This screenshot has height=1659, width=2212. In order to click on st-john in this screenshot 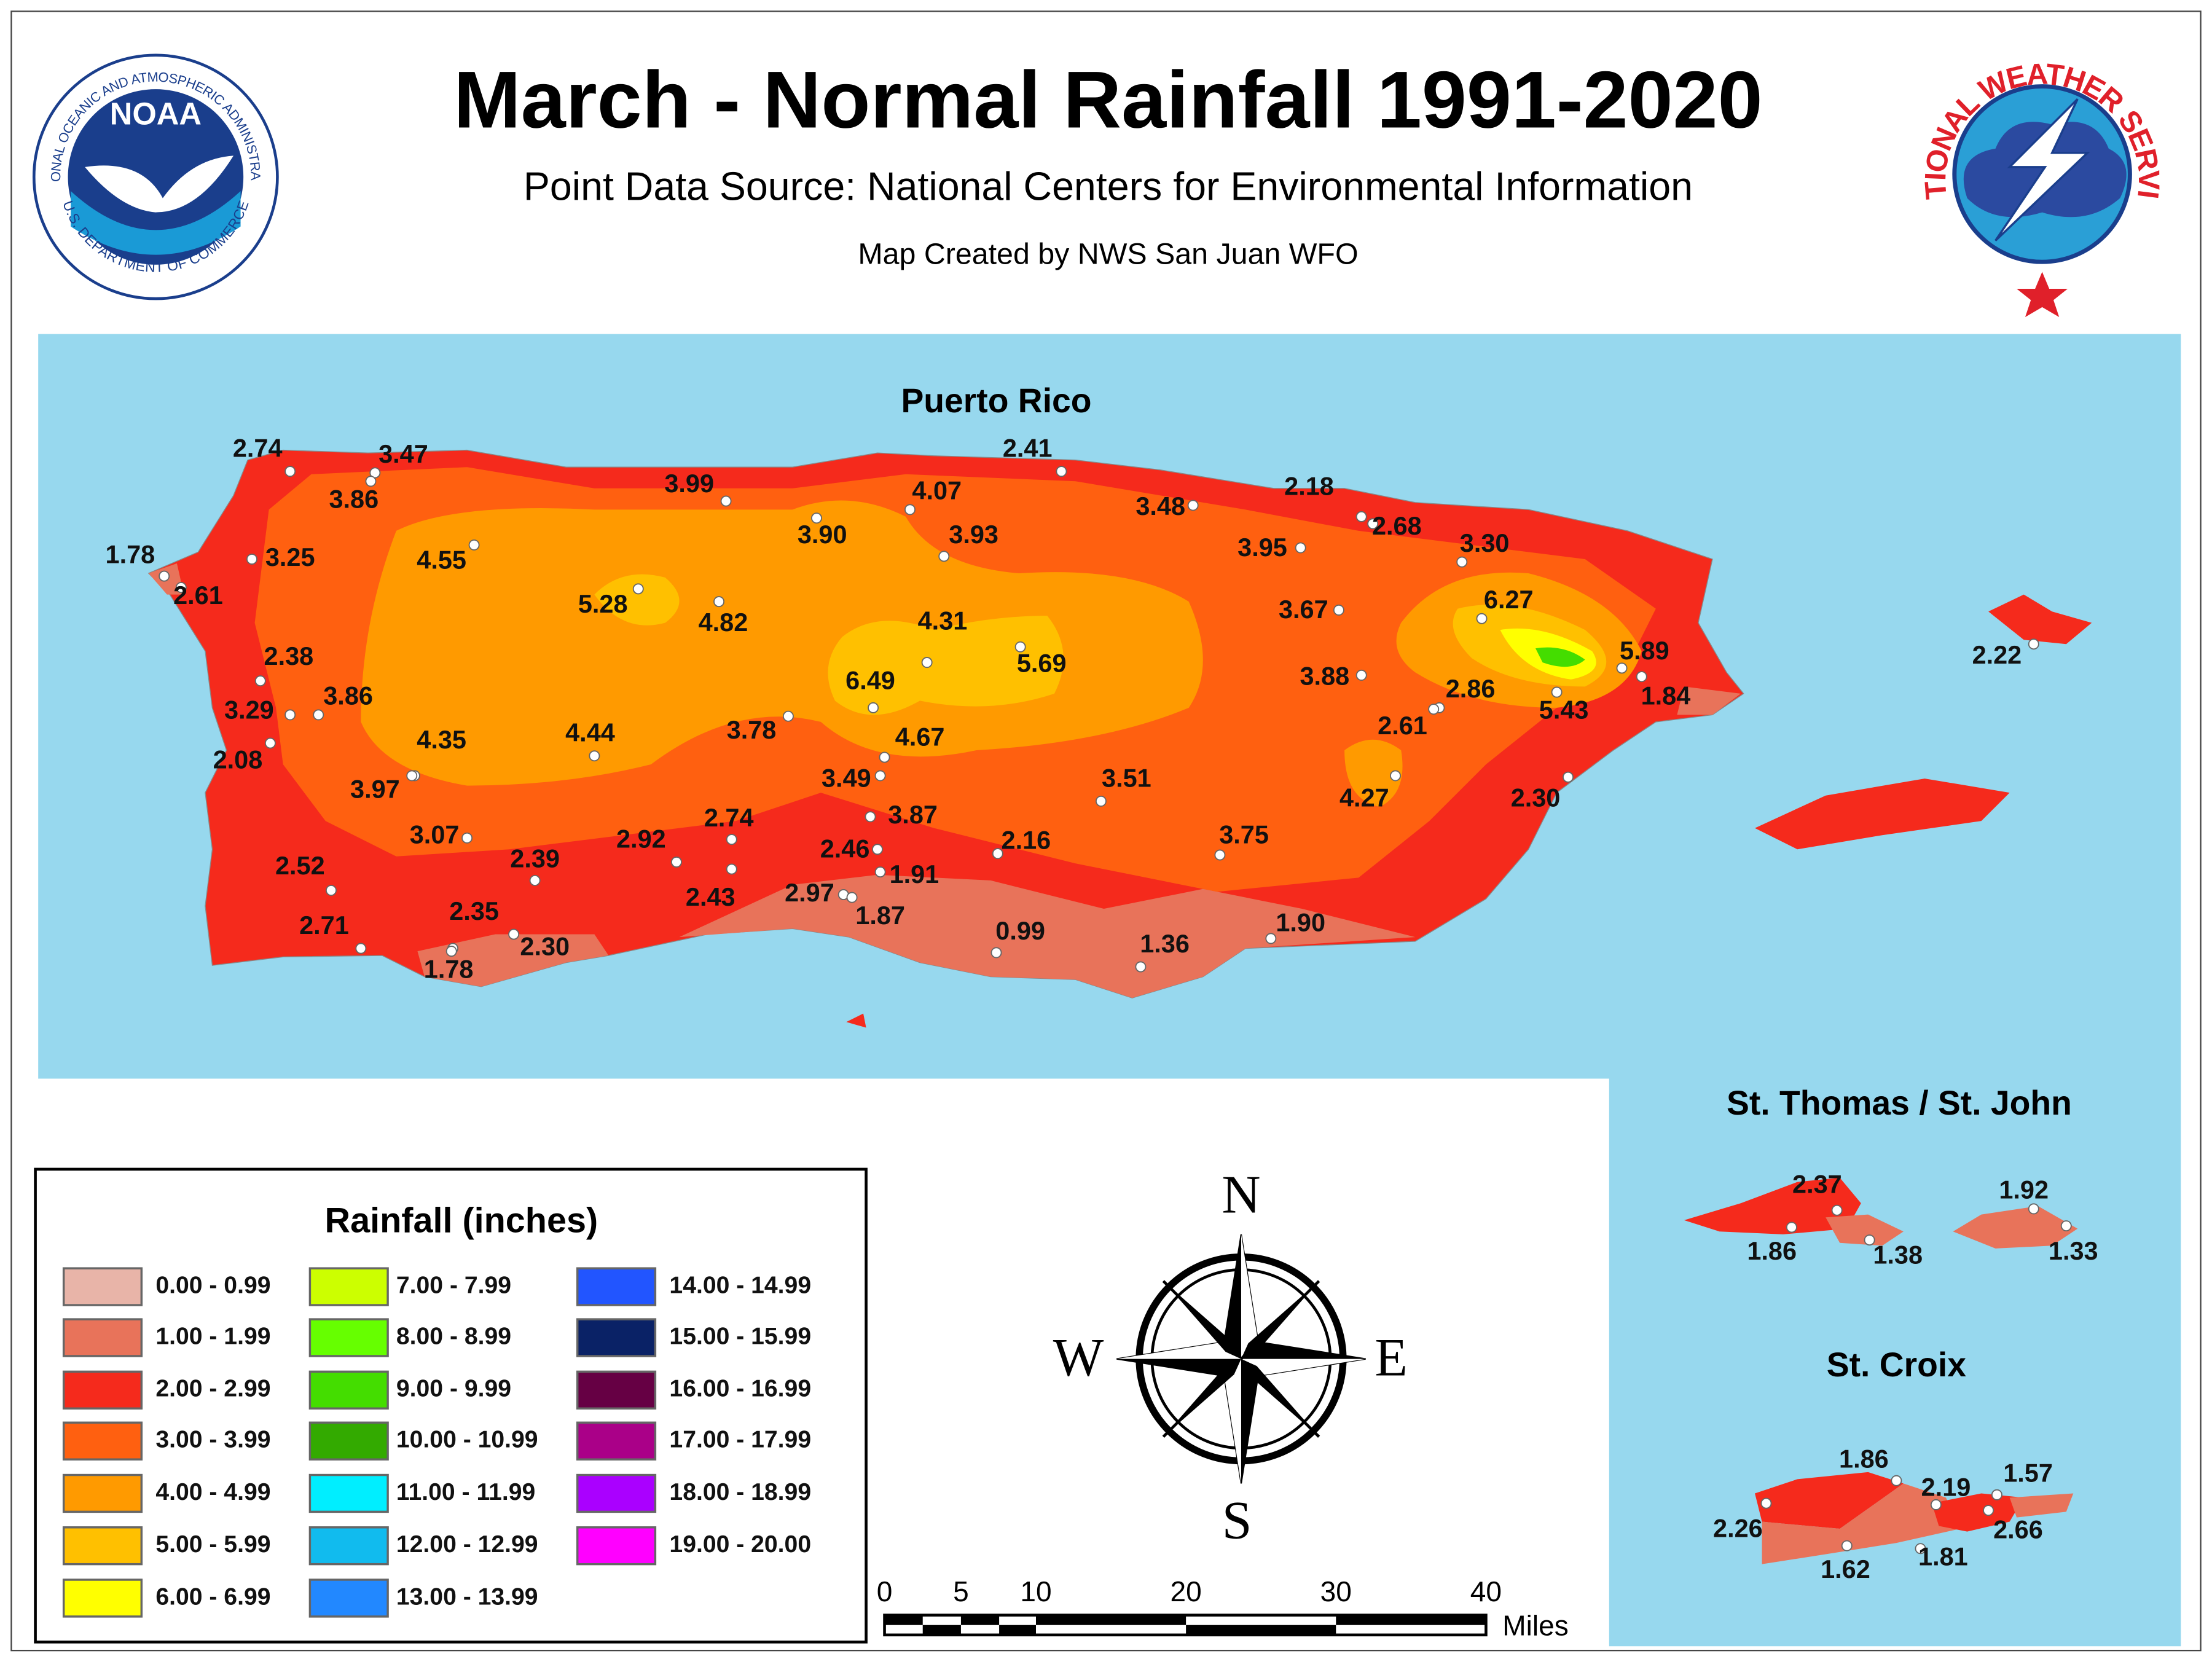, I will do `click(2015, 1227)`.